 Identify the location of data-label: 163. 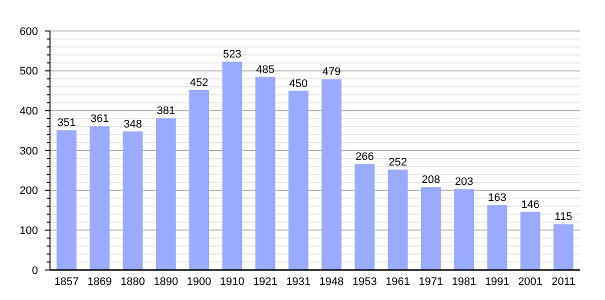
(497, 198).